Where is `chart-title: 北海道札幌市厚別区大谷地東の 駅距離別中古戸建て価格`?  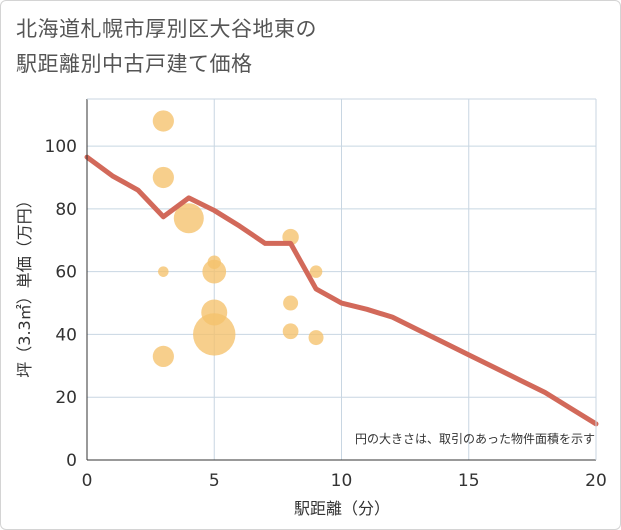 chart-title: 北海道札幌市厚別区大谷地東の 駅距離別中古戸建て価格 is located at coordinates (166, 47).